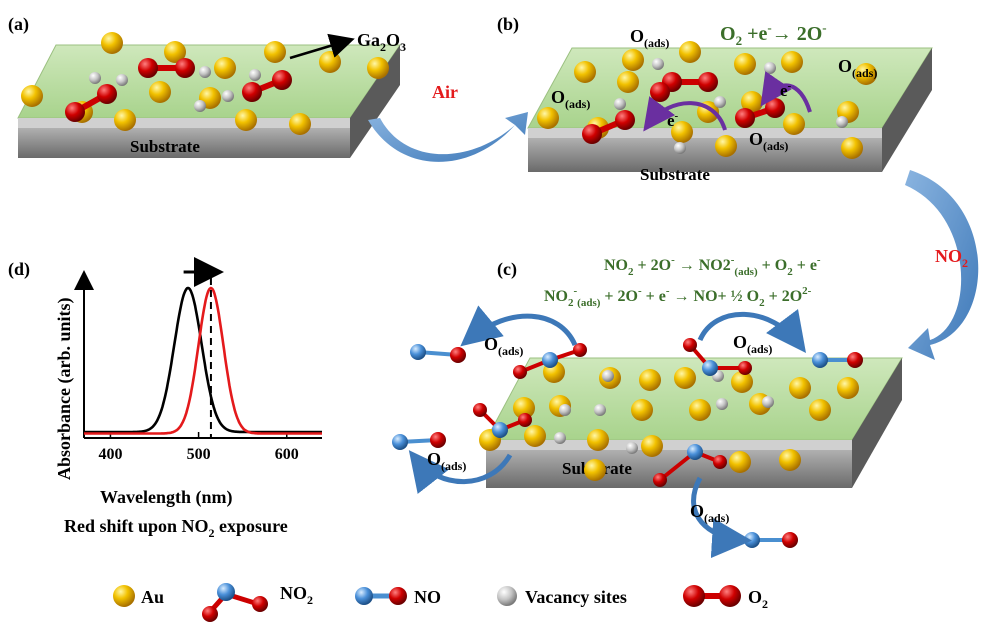 The height and width of the screenshot is (628, 992). I want to click on no2-transition: NO2, so click(942, 265).